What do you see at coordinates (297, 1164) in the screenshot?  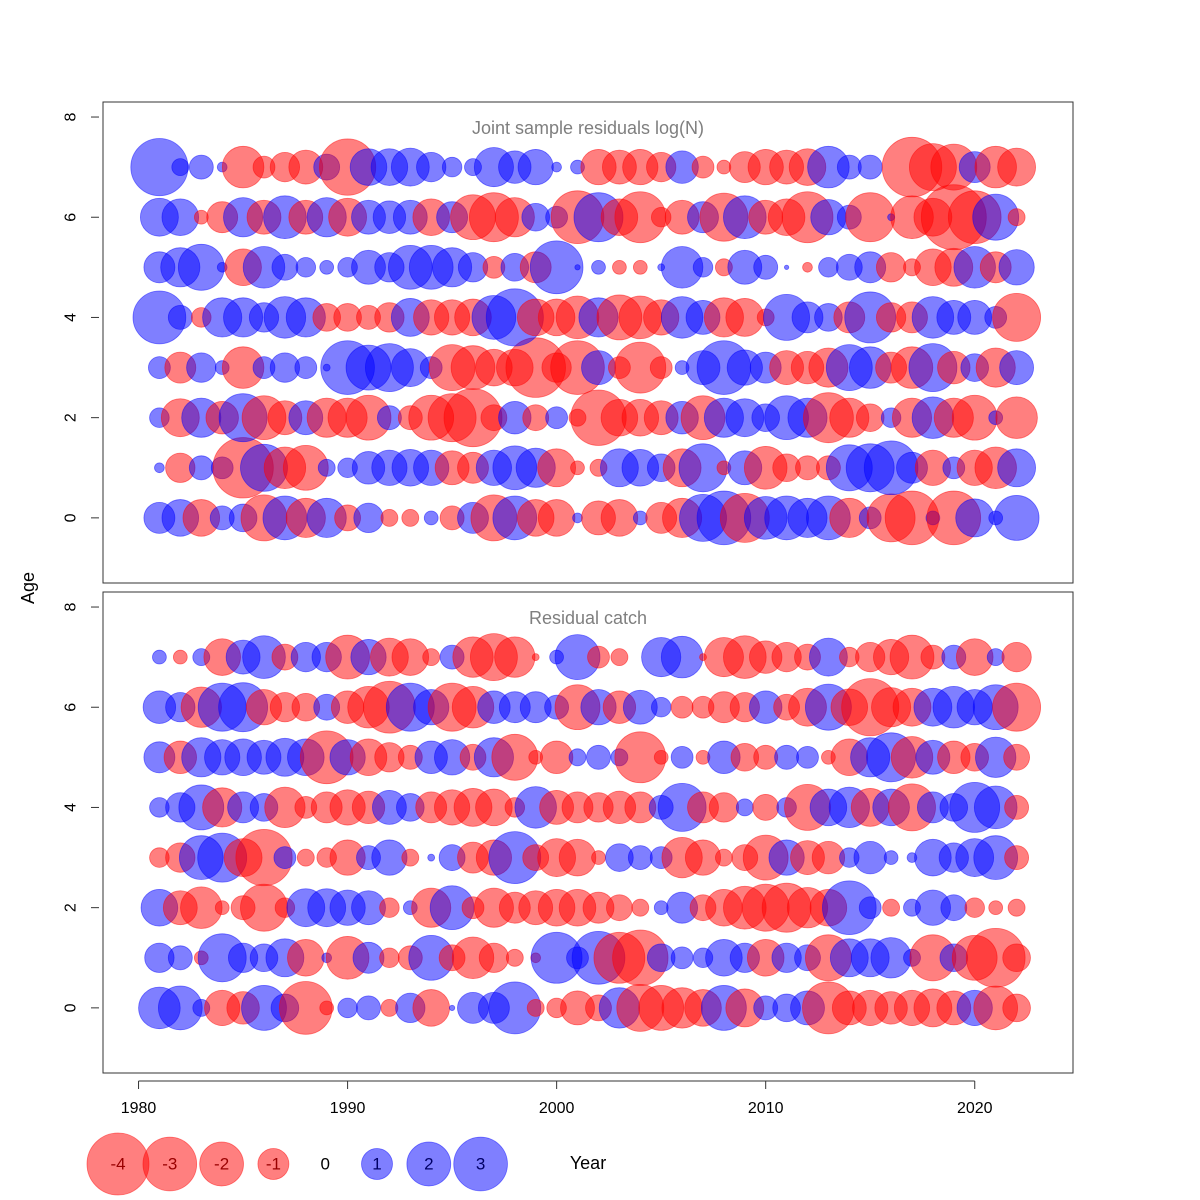 I see `bubble-size-legend: -4 -3 -2 -1 0 1 2 3` at bounding box center [297, 1164].